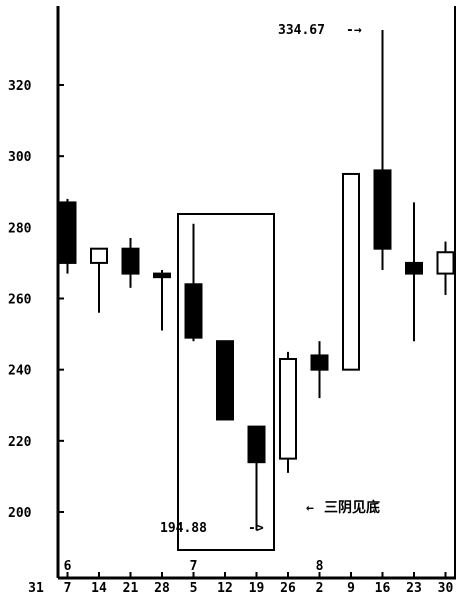 The image size is (458, 599). I want to click on high-price-label: 334.67, so click(301, 30).